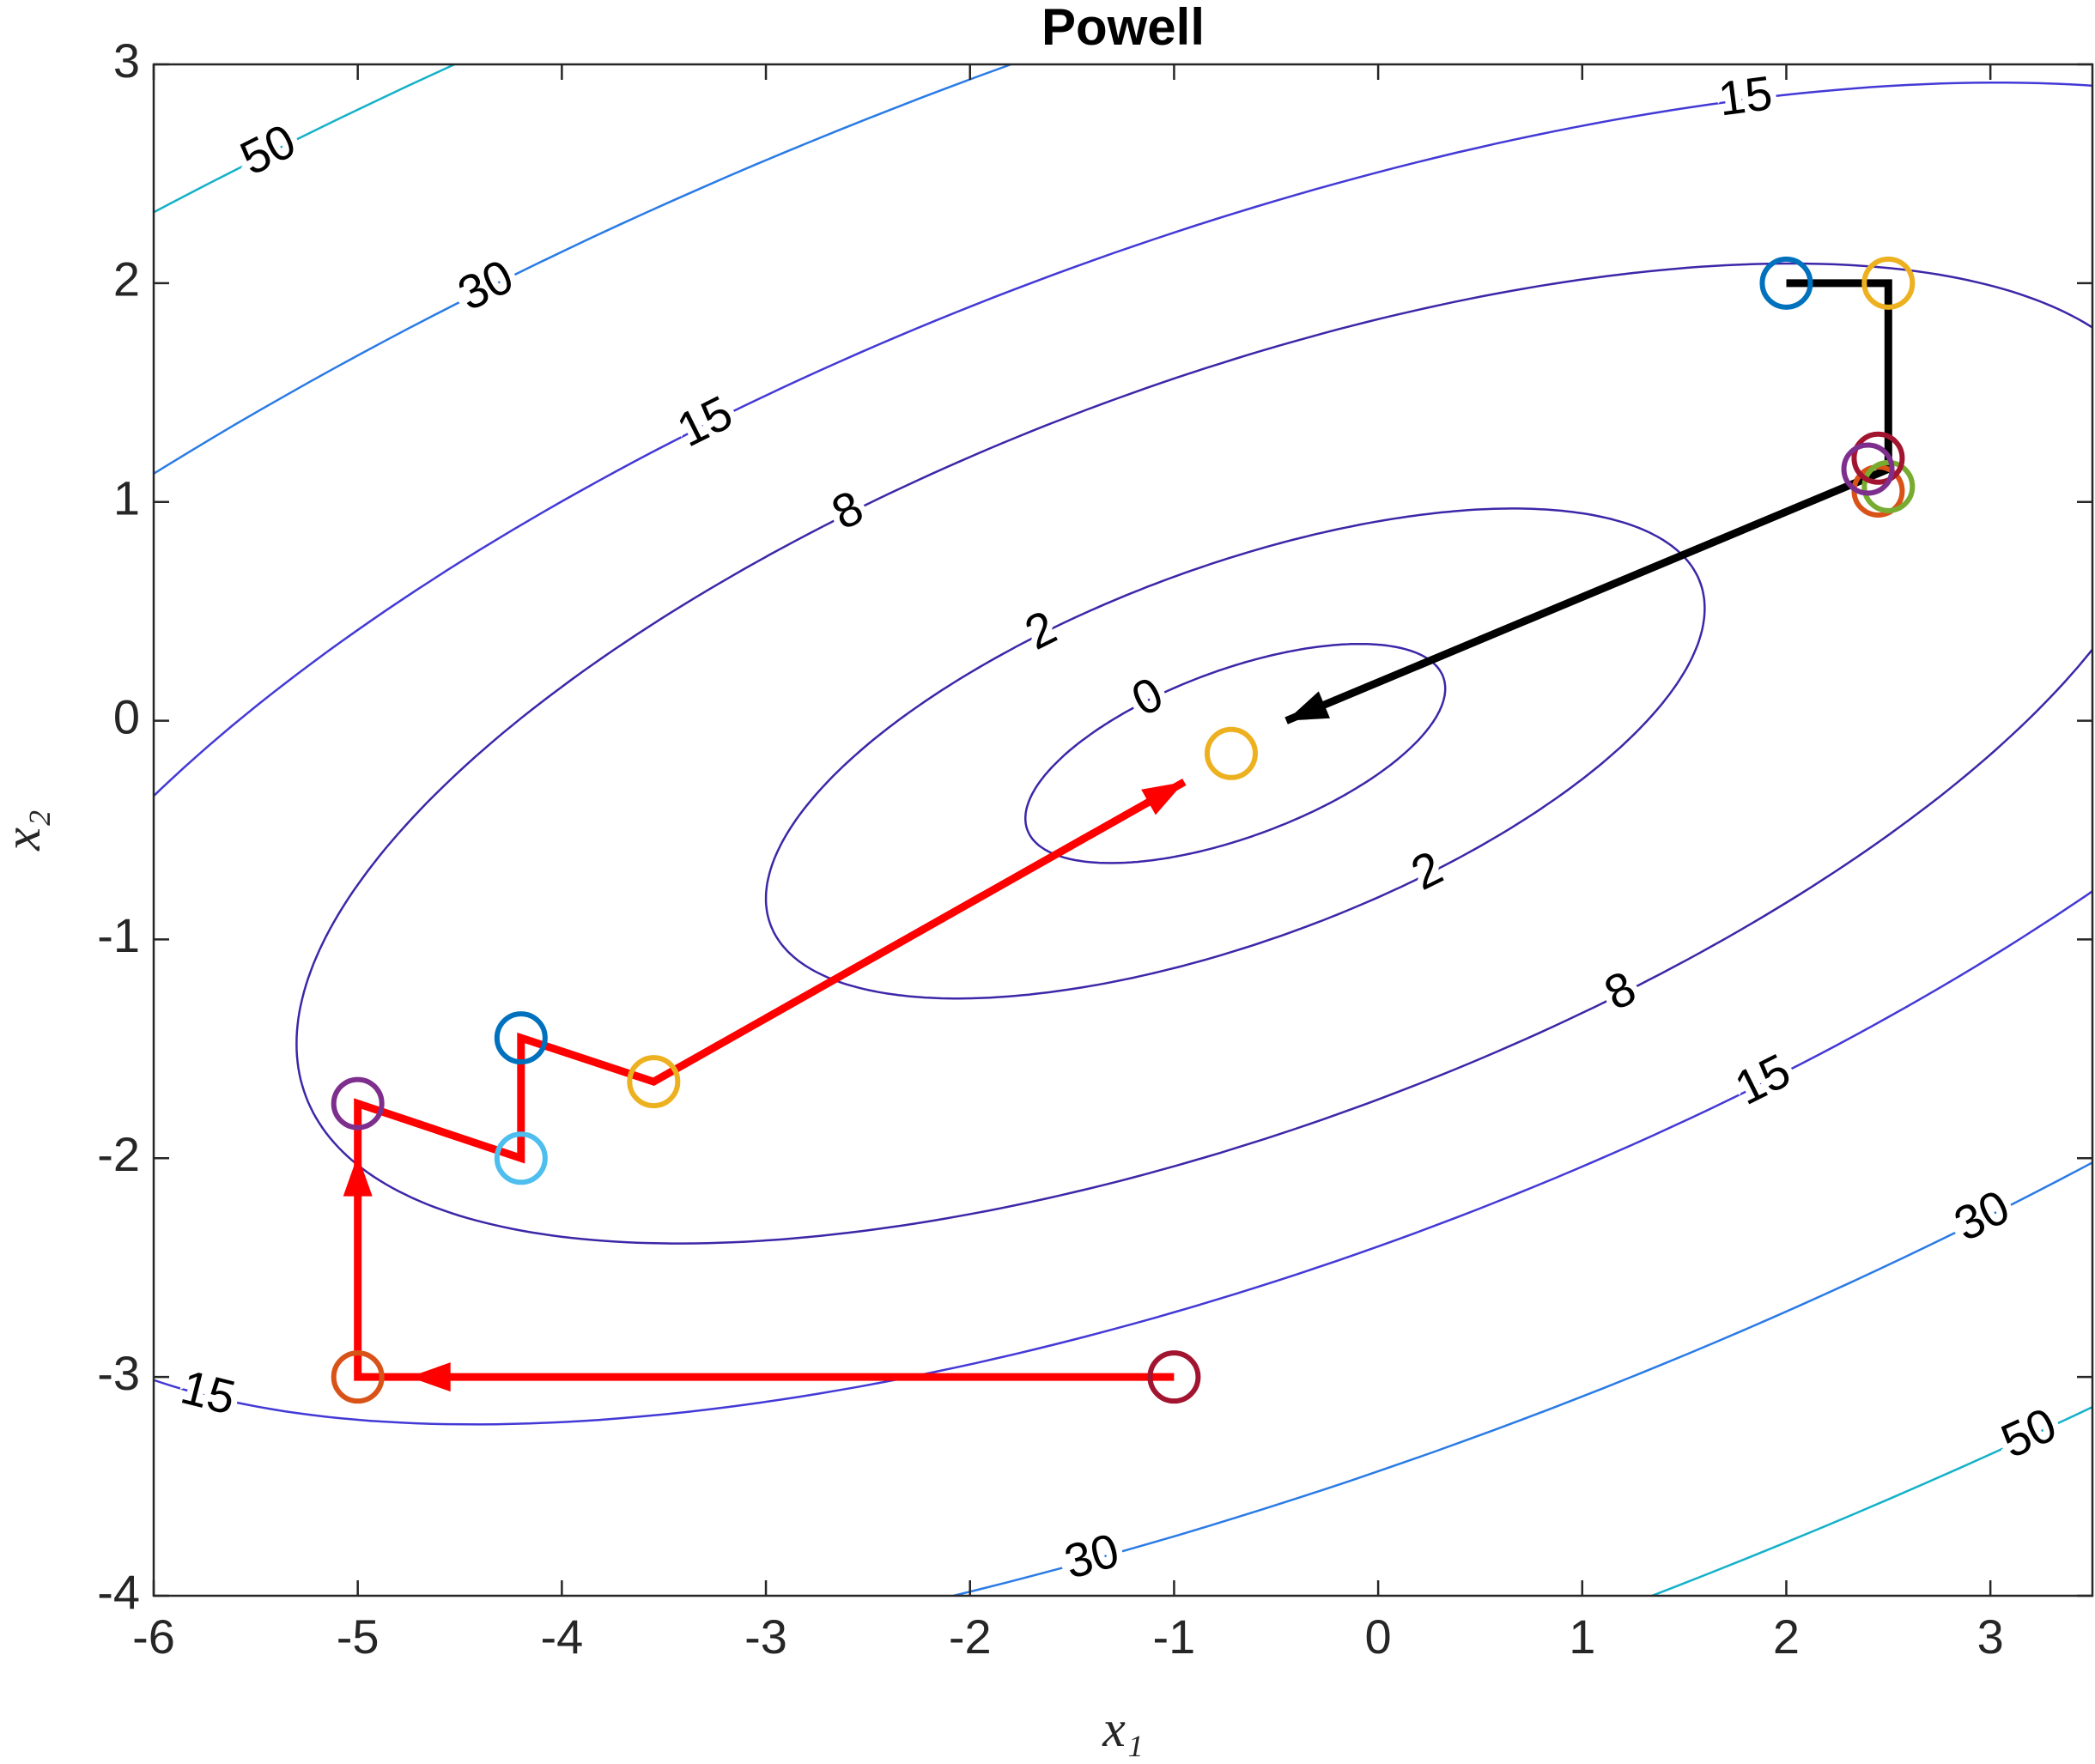 The height and width of the screenshot is (1764, 2095). Describe the element at coordinates (153, 1636) in the screenshot. I see `x-tick-label: -6` at that location.